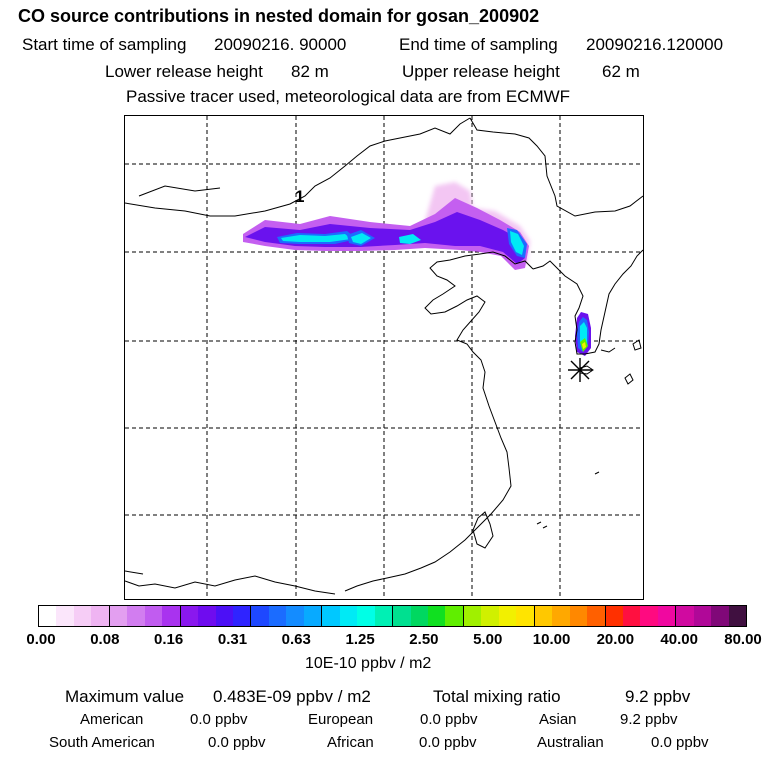 The height and width of the screenshot is (768, 768). What do you see at coordinates (481, 71) in the screenshot?
I see `upper-release-label: Upper release height` at bounding box center [481, 71].